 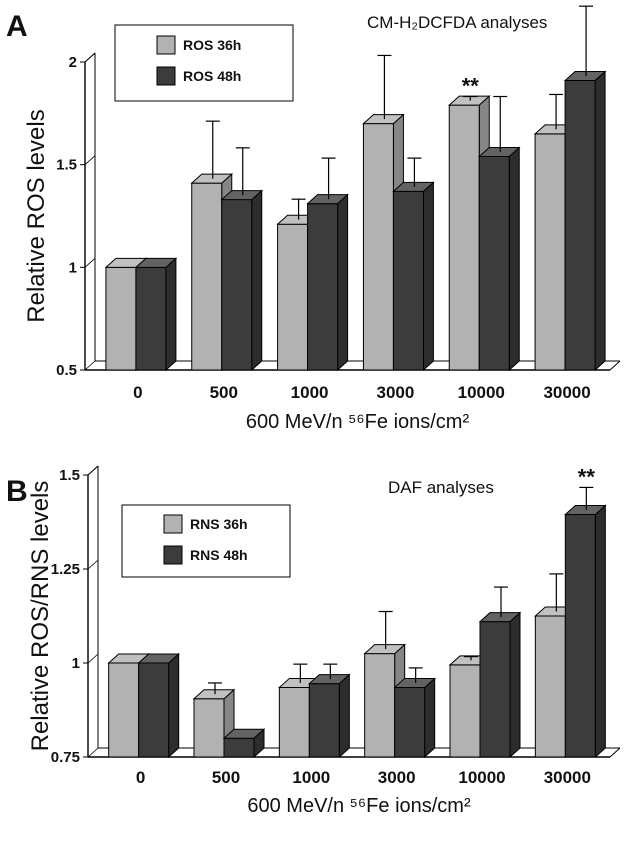 What do you see at coordinates (204, 63) in the screenshot?
I see `legend-box` at bounding box center [204, 63].